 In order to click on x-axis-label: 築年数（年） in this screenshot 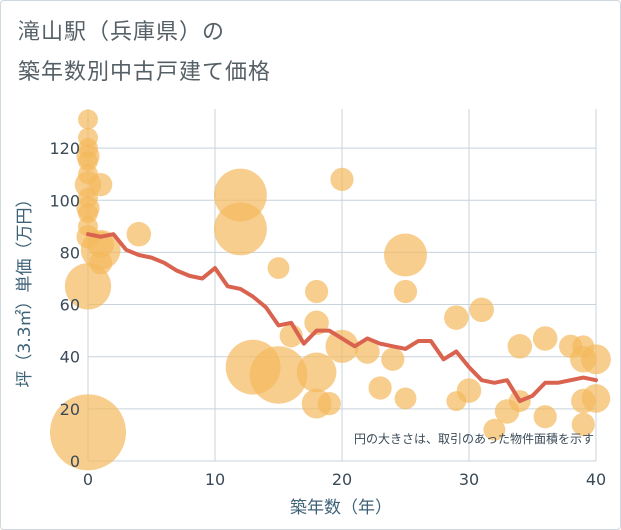, I will do `click(341, 508)`.